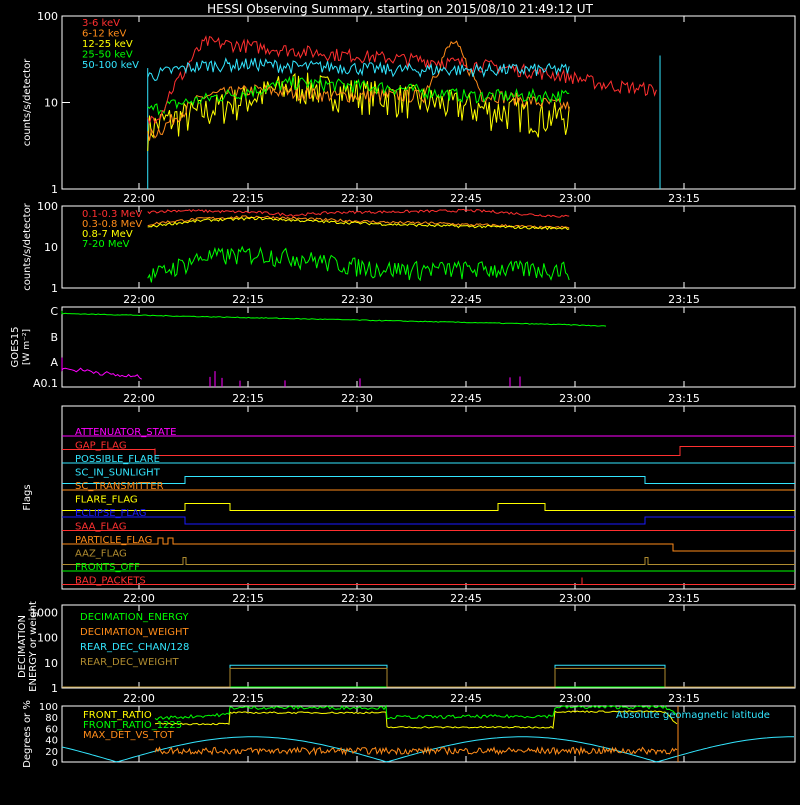 Image resolution: width=800 pixels, height=805 pixels. I want to click on ratio-frame, so click(428, 734).